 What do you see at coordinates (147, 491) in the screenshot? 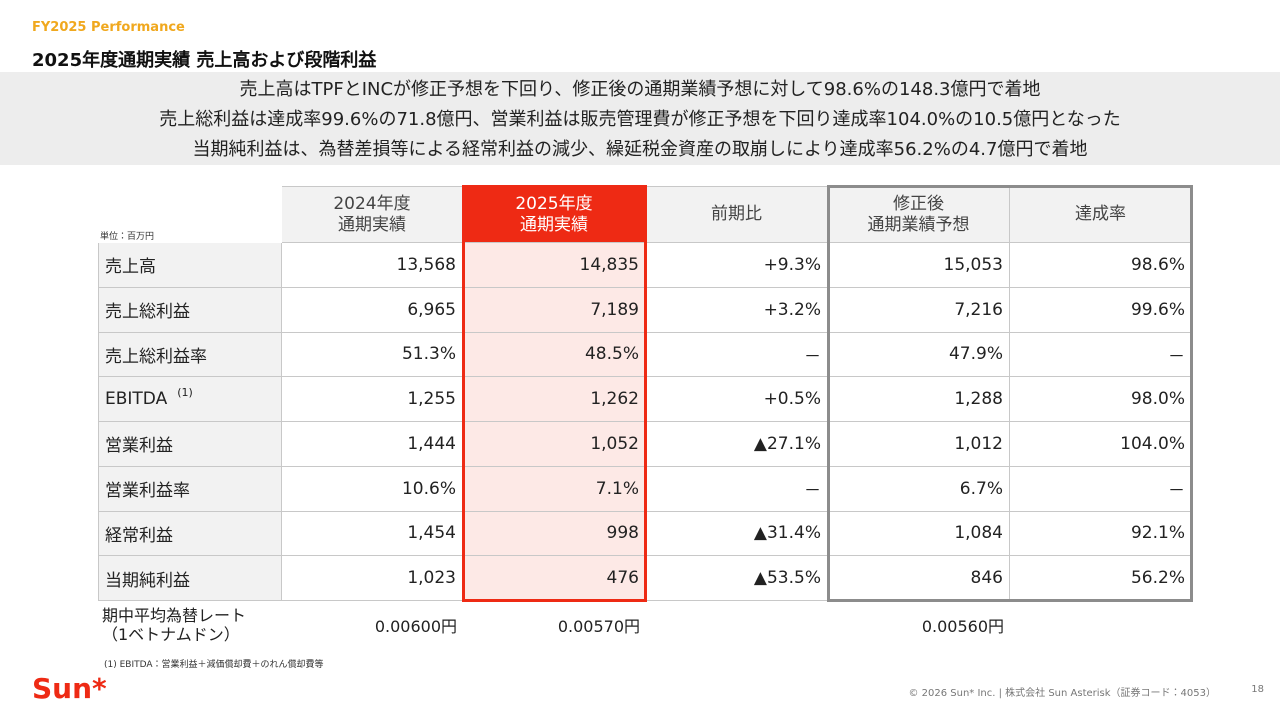
I see `row-label-text: 営業利益率` at bounding box center [147, 491].